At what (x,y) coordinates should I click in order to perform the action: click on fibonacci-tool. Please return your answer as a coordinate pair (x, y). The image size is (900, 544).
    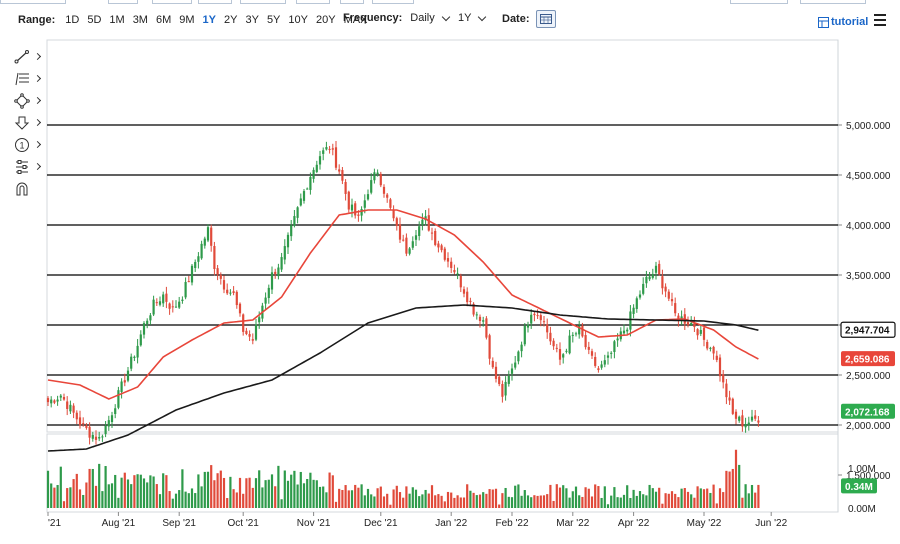
    Looking at the image, I should click on (26, 79).